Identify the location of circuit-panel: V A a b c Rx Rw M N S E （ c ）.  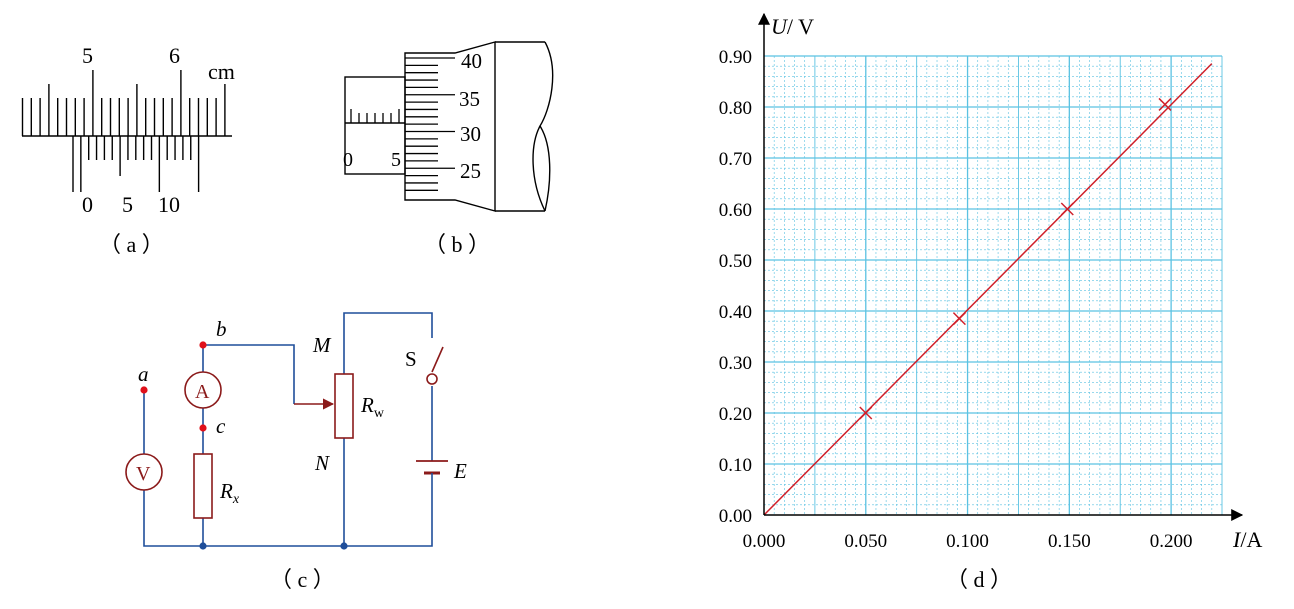
(296, 452).